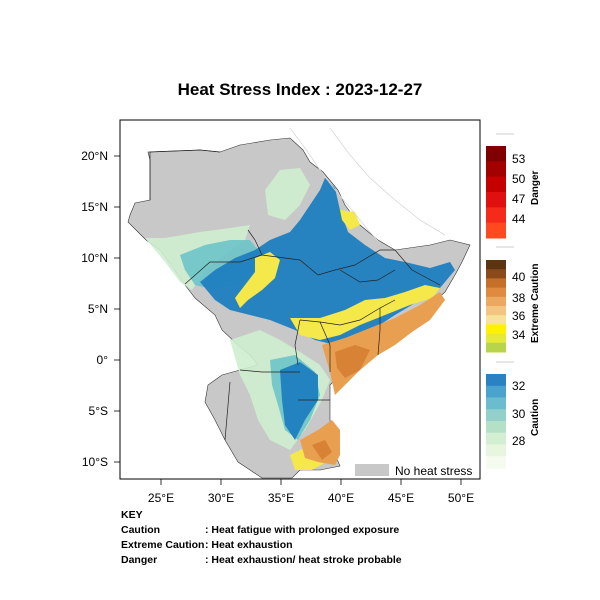  I want to click on lat-tick-label: 5°N, so click(98, 309).